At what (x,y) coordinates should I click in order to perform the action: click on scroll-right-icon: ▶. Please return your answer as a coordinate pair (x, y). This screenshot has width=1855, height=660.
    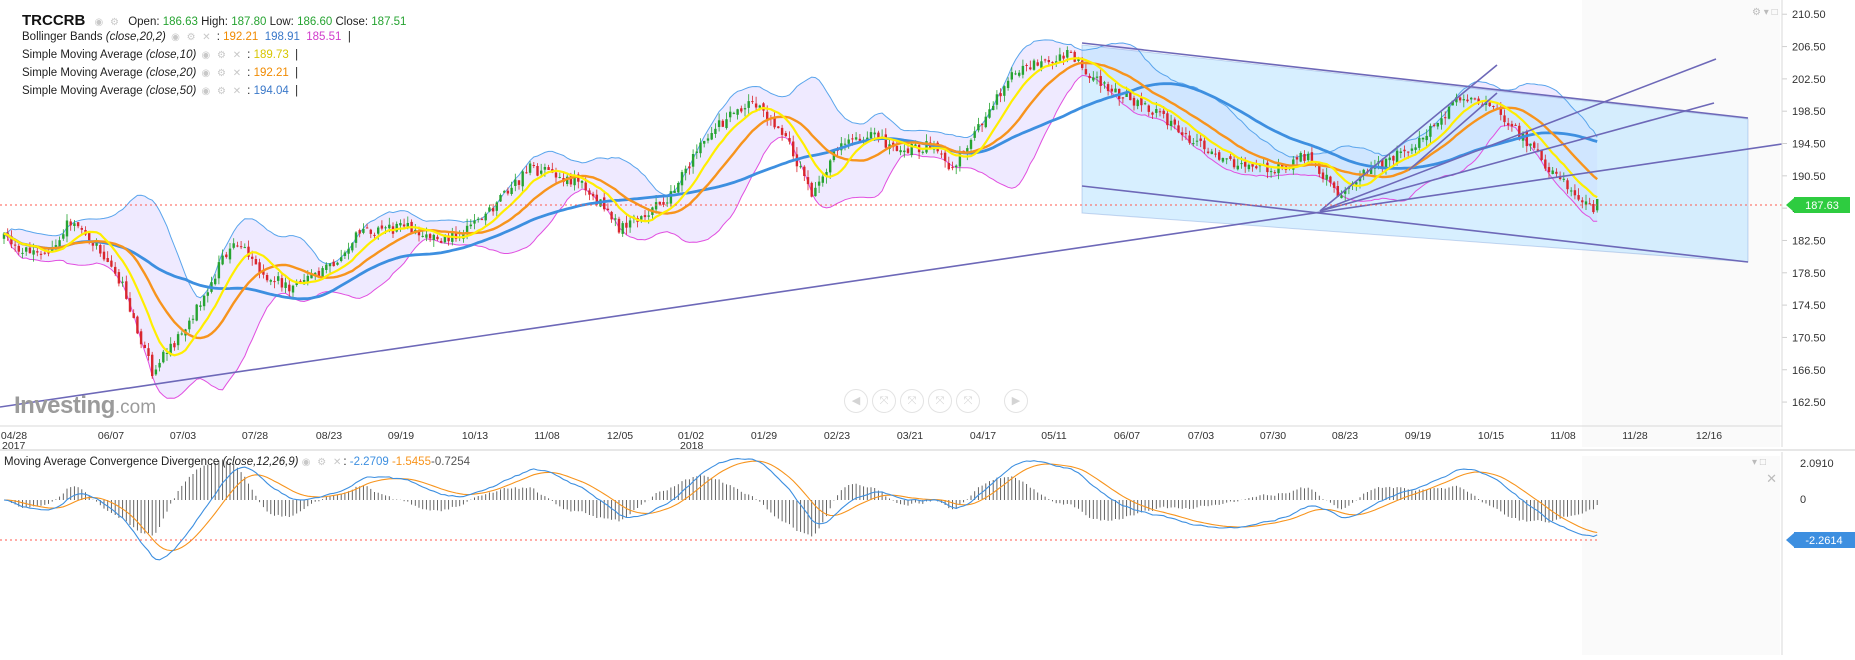
    Looking at the image, I should click on (1016, 401).